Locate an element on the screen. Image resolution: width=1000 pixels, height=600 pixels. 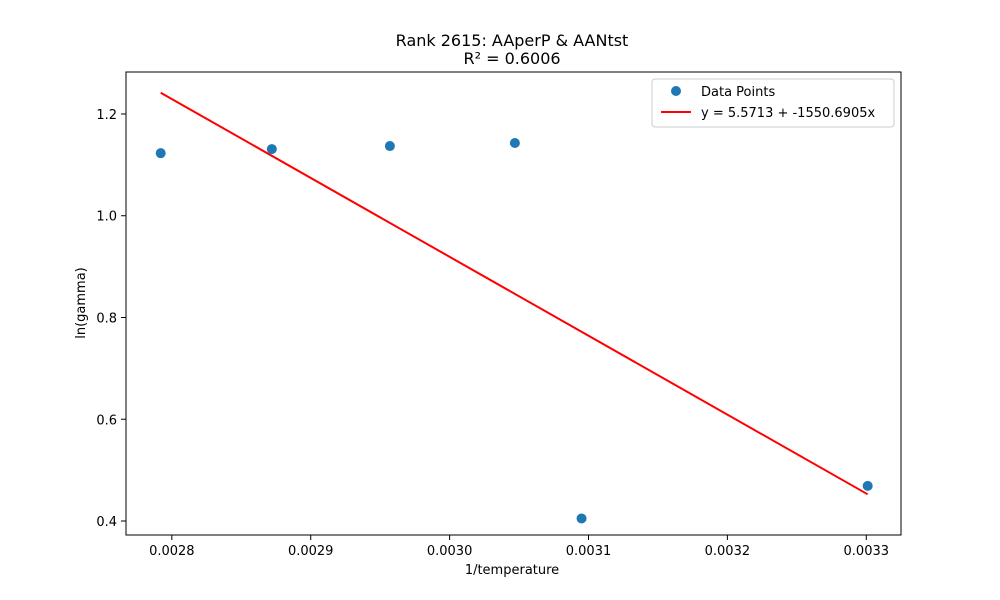
x-tick-label: 0.0028 is located at coordinates (172, 551).